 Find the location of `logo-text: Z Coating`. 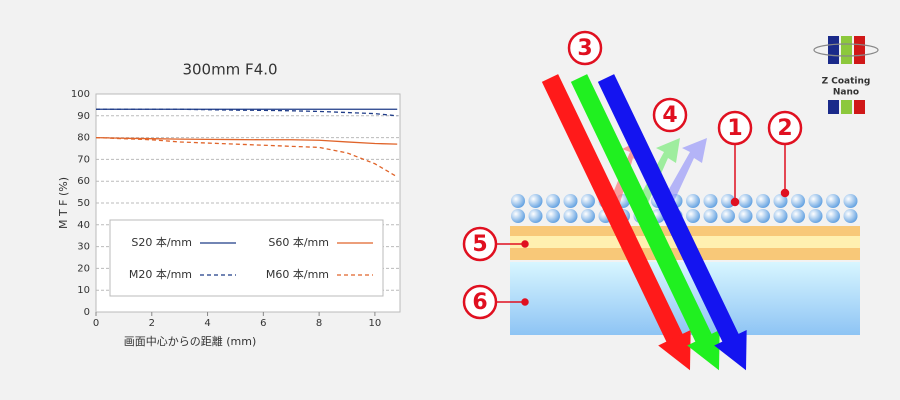

logo-text: Z Coating is located at coordinates (846, 82).